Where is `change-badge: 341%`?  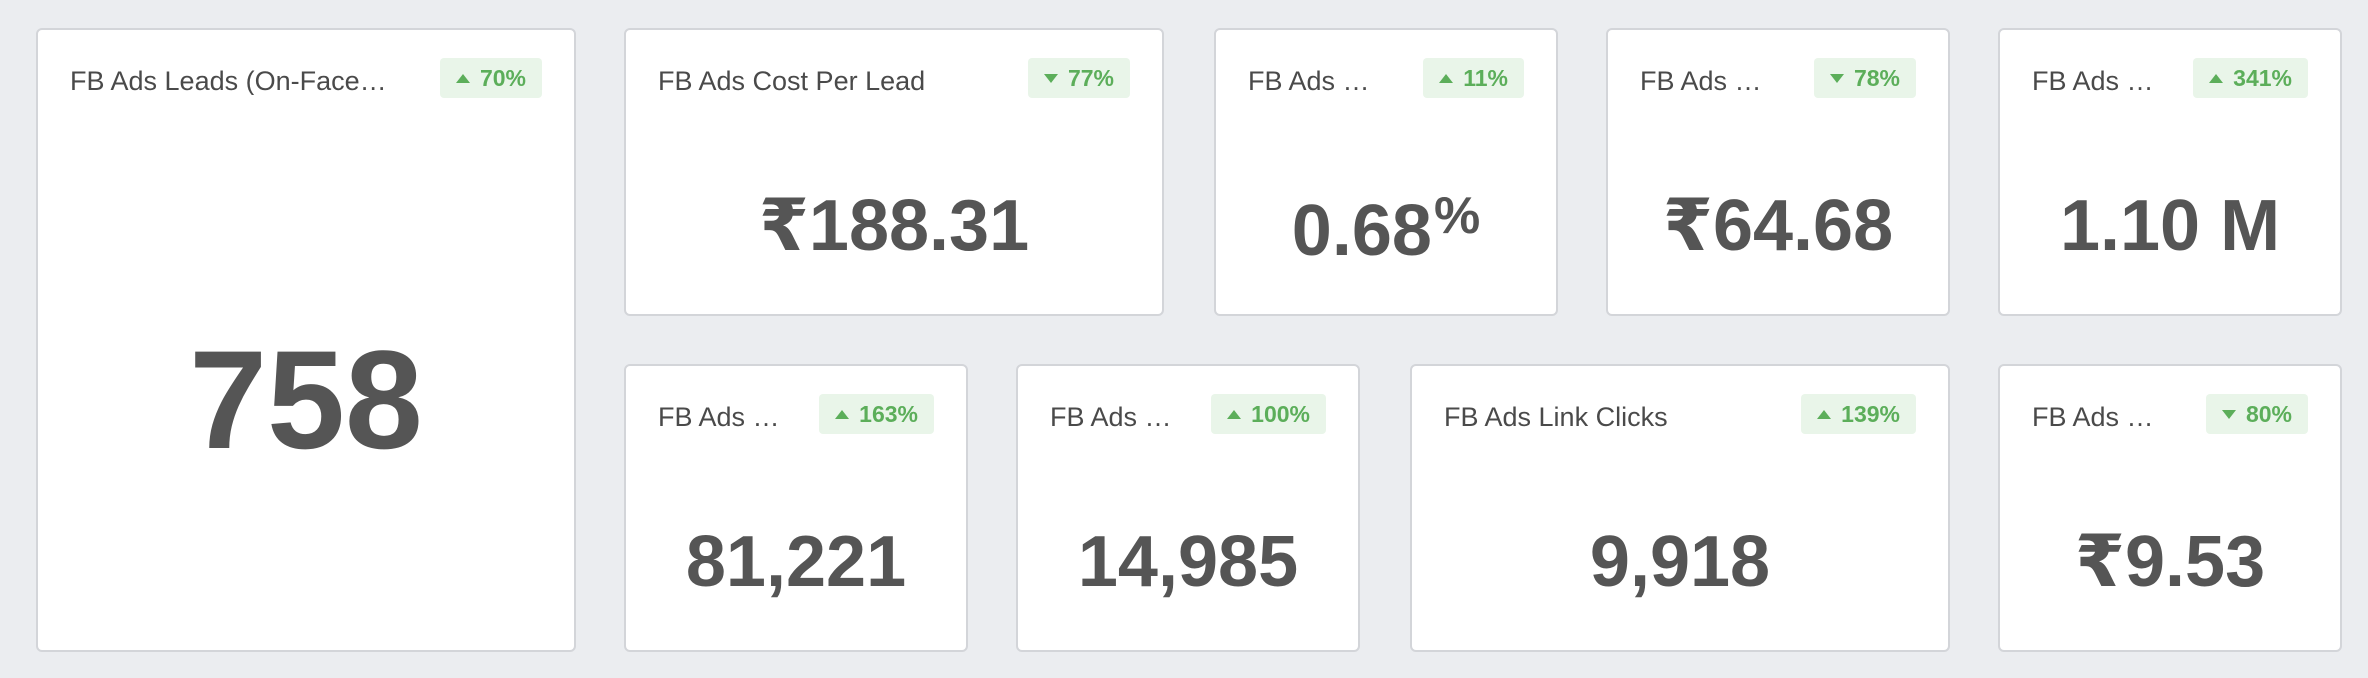 change-badge: 341% is located at coordinates (2250, 78).